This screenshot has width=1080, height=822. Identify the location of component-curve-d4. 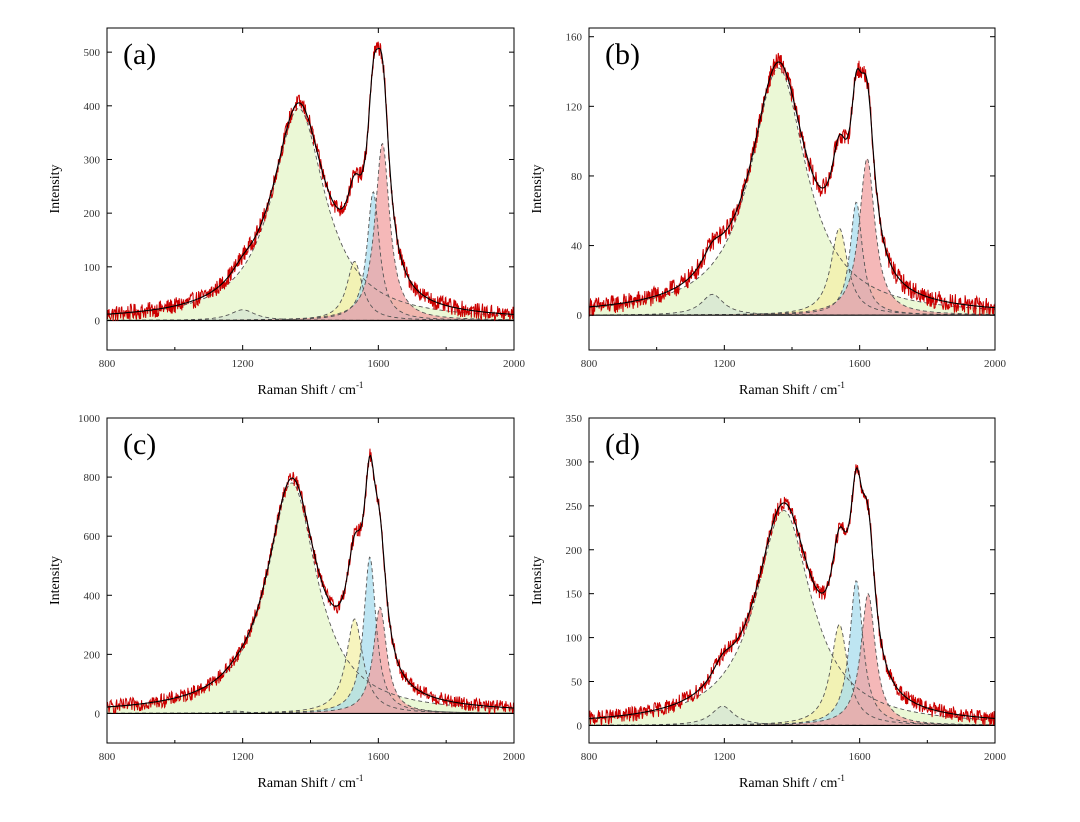
(792, 715).